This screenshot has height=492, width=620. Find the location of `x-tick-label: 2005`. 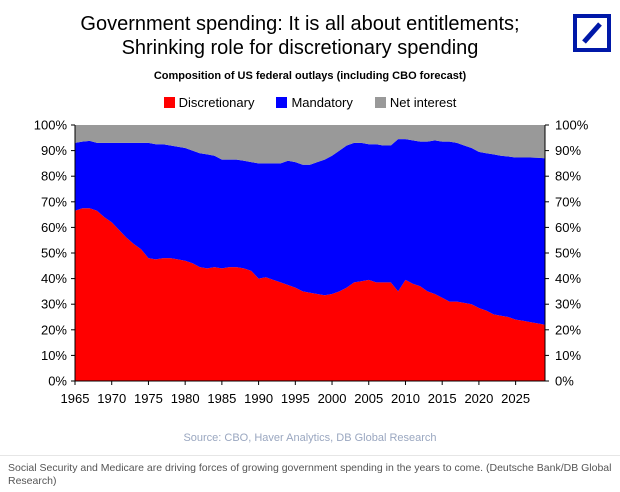

x-tick-label: 2005 is located at coordinates (368, 398).